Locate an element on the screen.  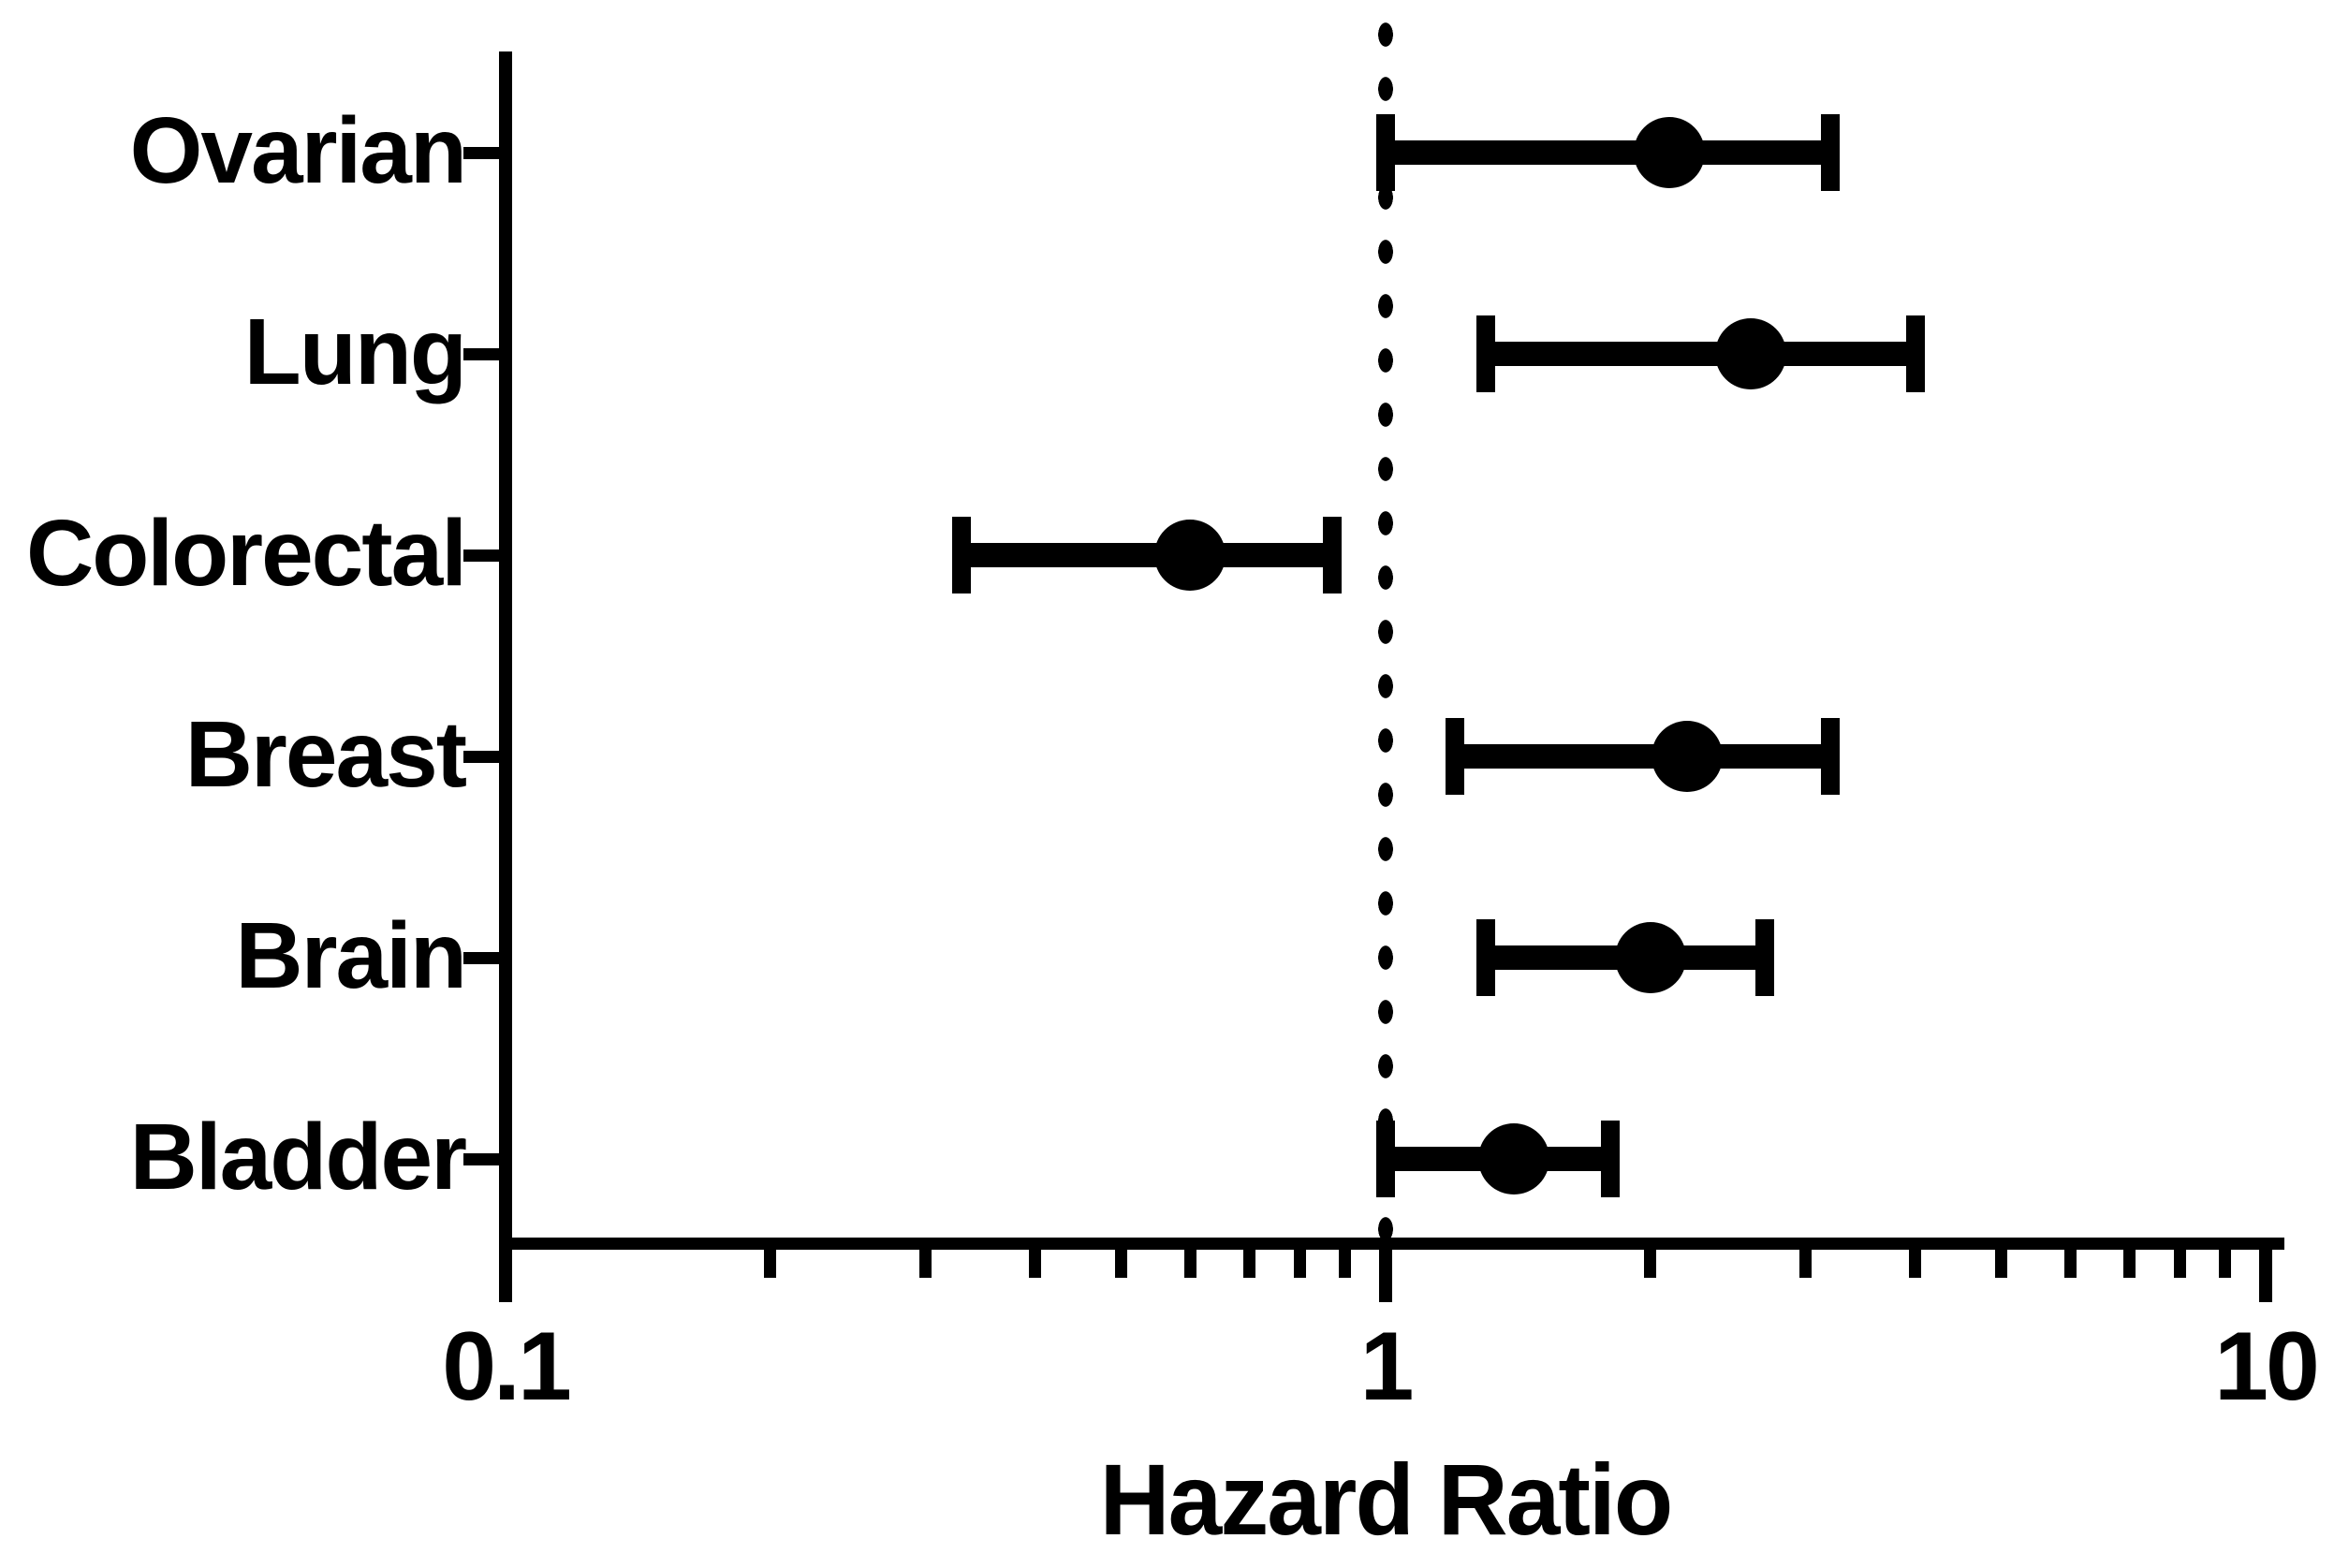
x-axis-tick-label: 10 is located at coordinates (2267, 1366).